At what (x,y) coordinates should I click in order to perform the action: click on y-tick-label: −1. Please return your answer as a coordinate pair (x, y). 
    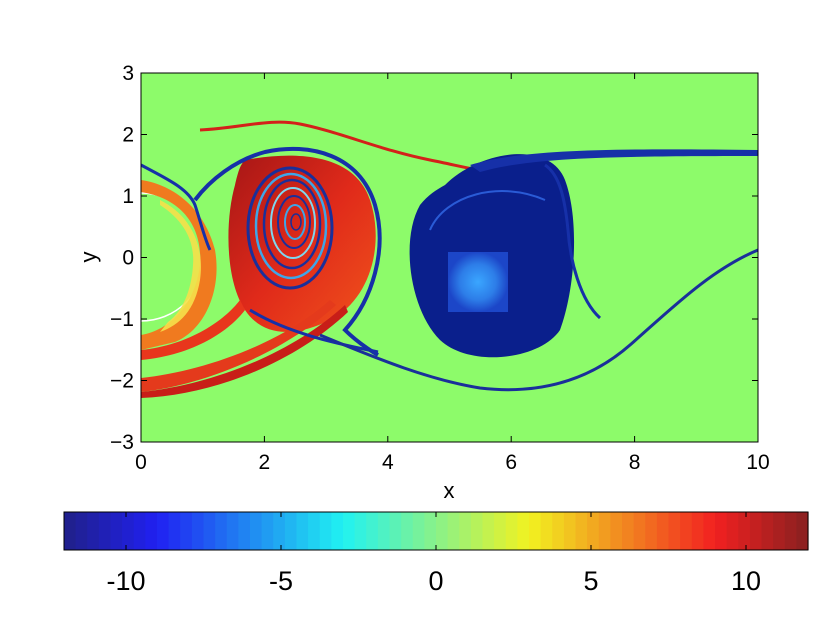
    Looking at the image, I should click on (122, 319).